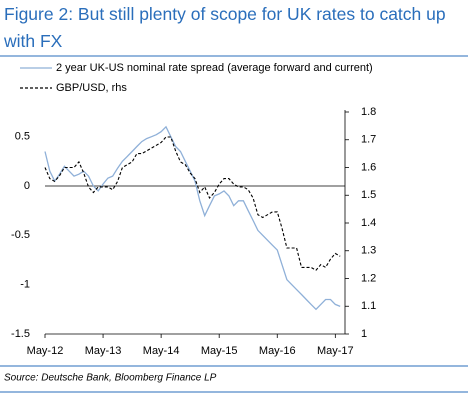  Describe the element at coordinates (22, 137) in the screenshot. I see `y-tick-label: 0.5` at that location.